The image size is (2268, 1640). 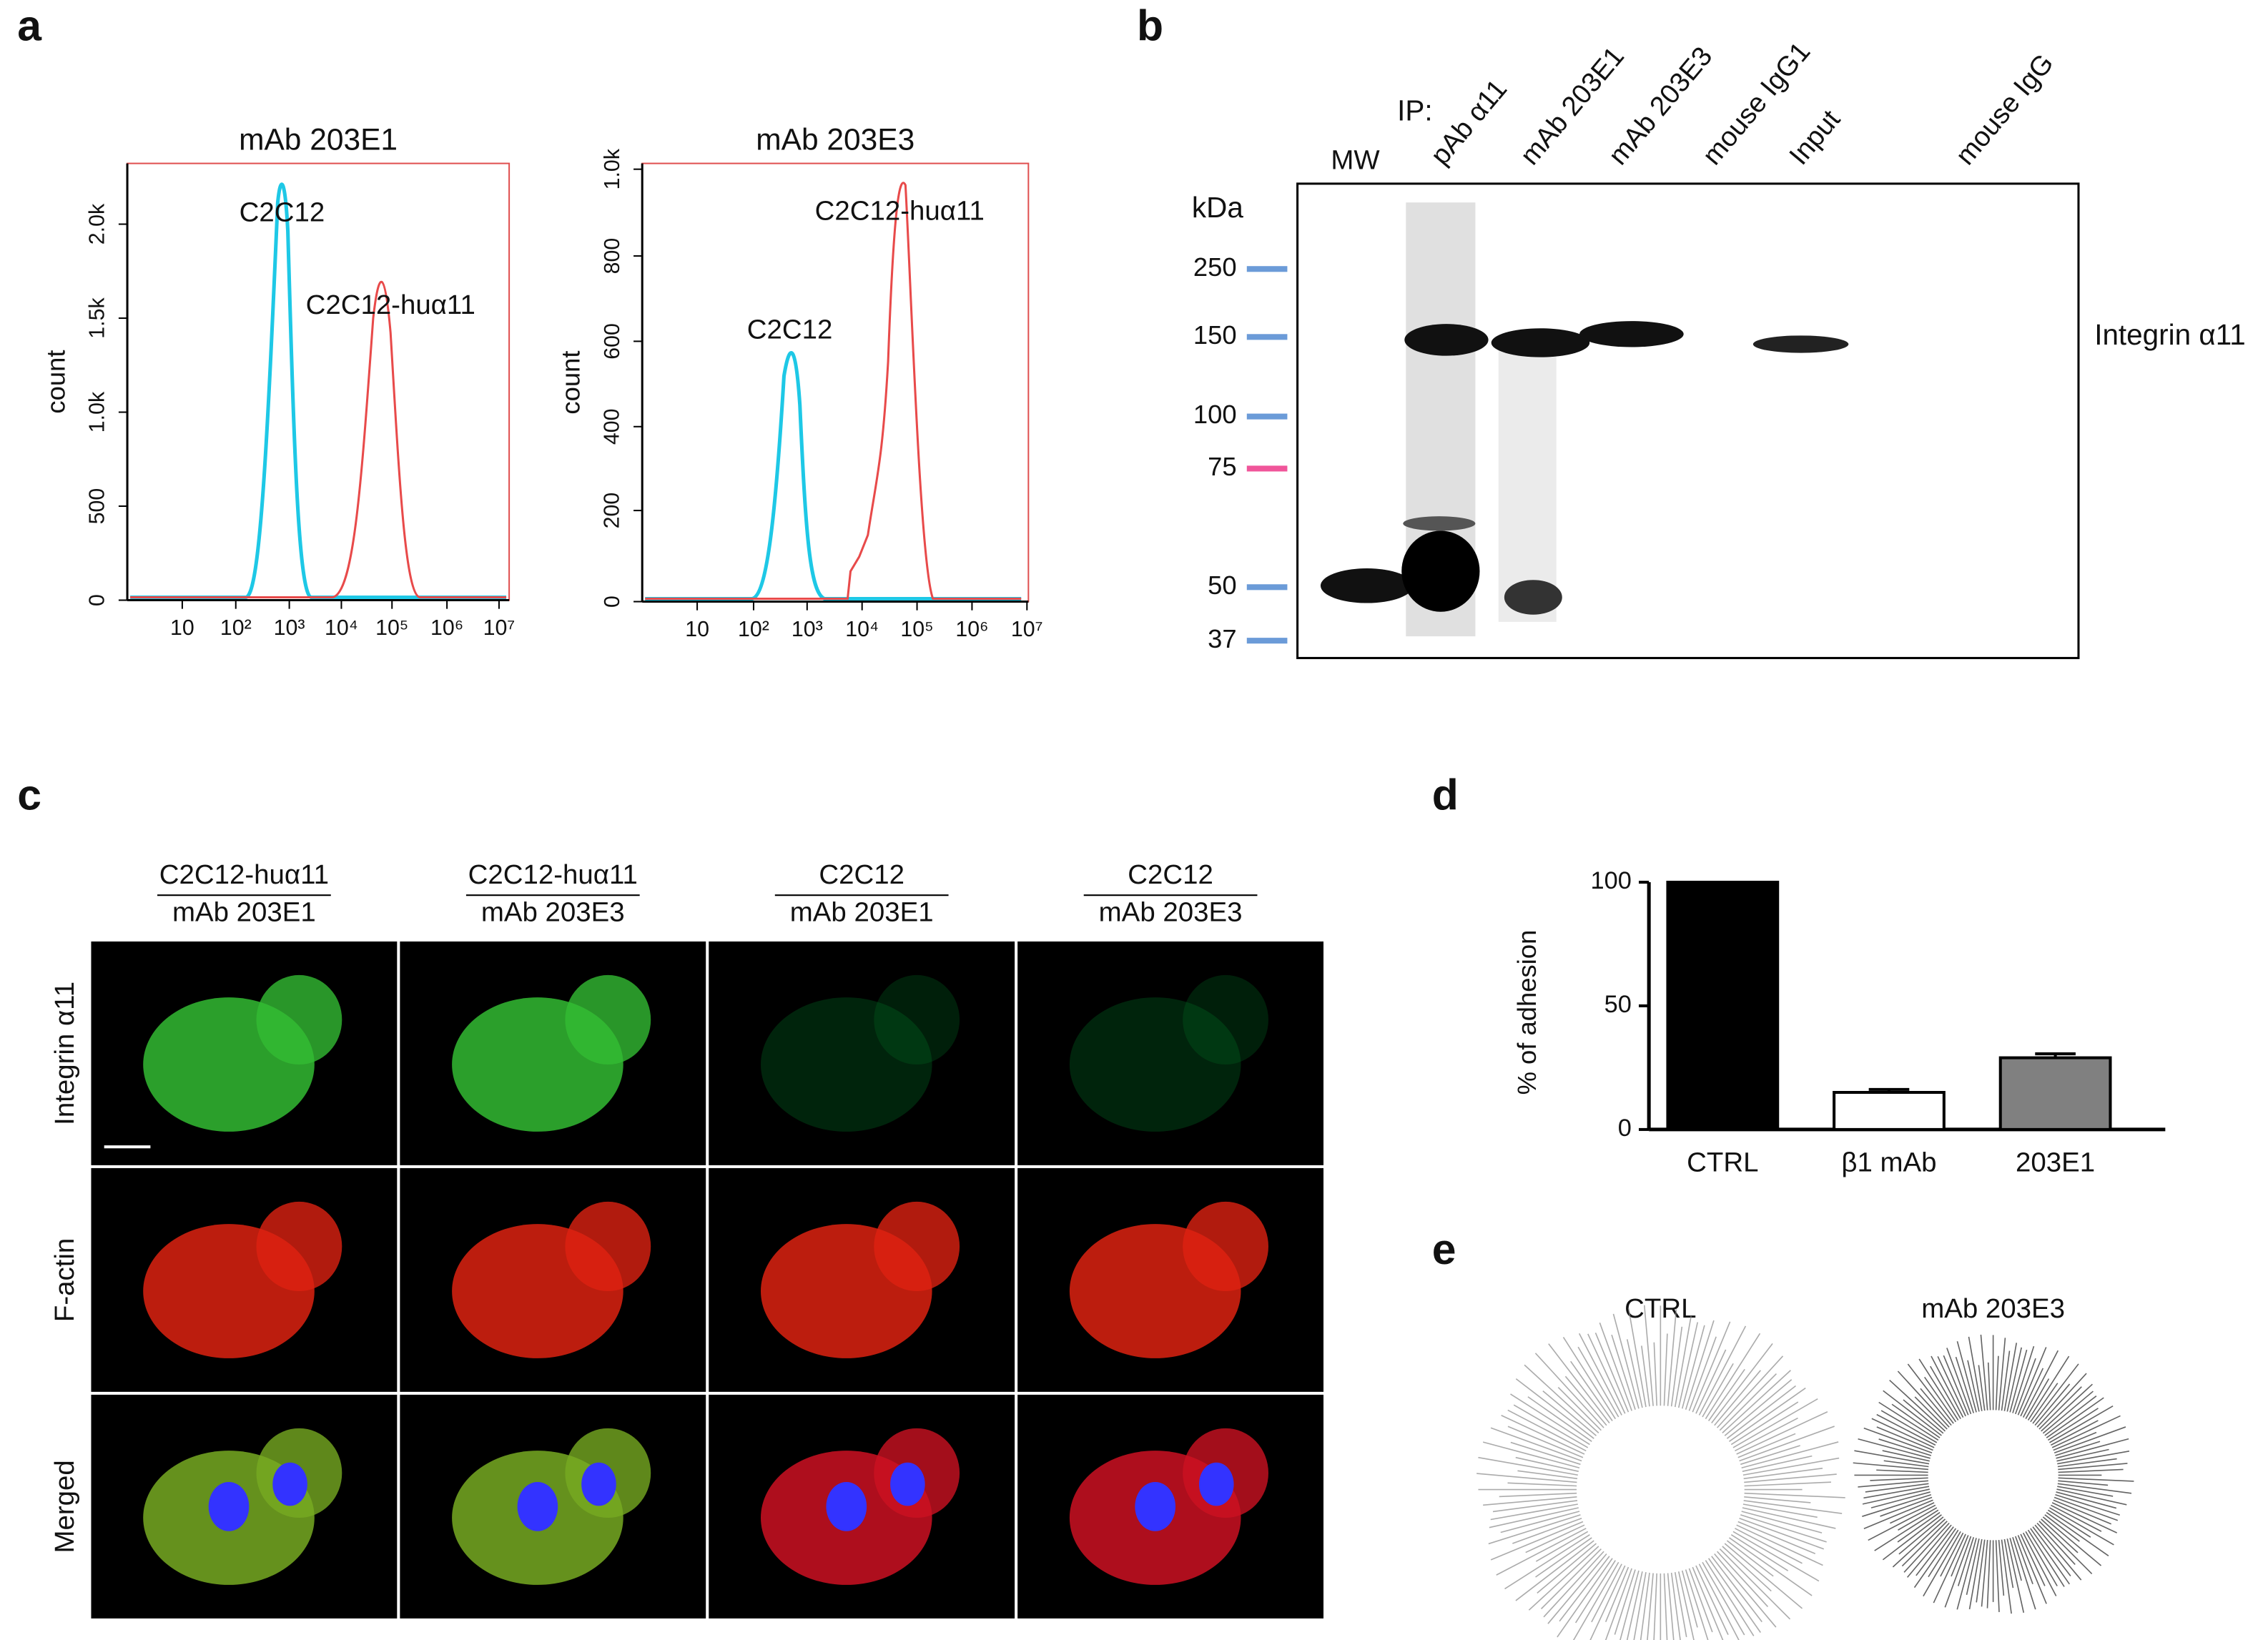 What do you see at coordinates (1222, 638) in the screenshot?
I see `marker-label: 37` at bounding box center [1222, 638].